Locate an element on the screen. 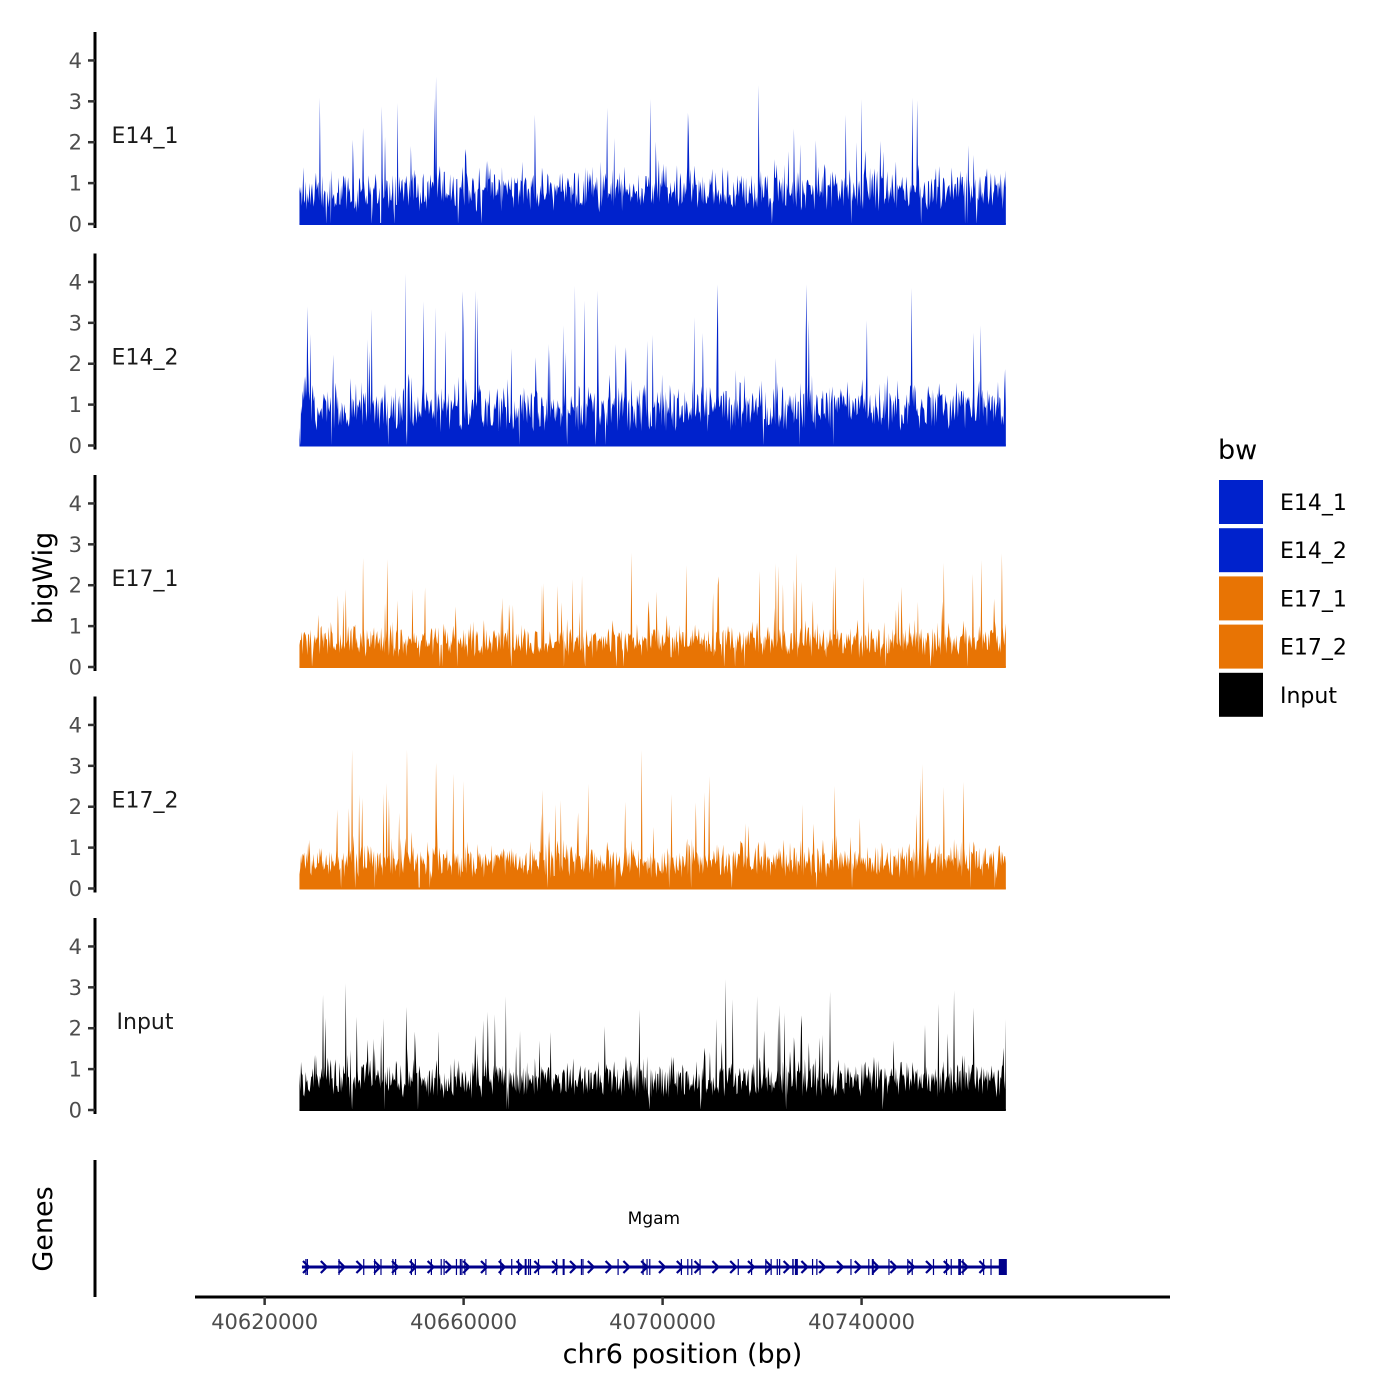 The height and width of the screenshot is (1400, 1400). legend-entry: E14_2 is located at coordinates (1283, 550).